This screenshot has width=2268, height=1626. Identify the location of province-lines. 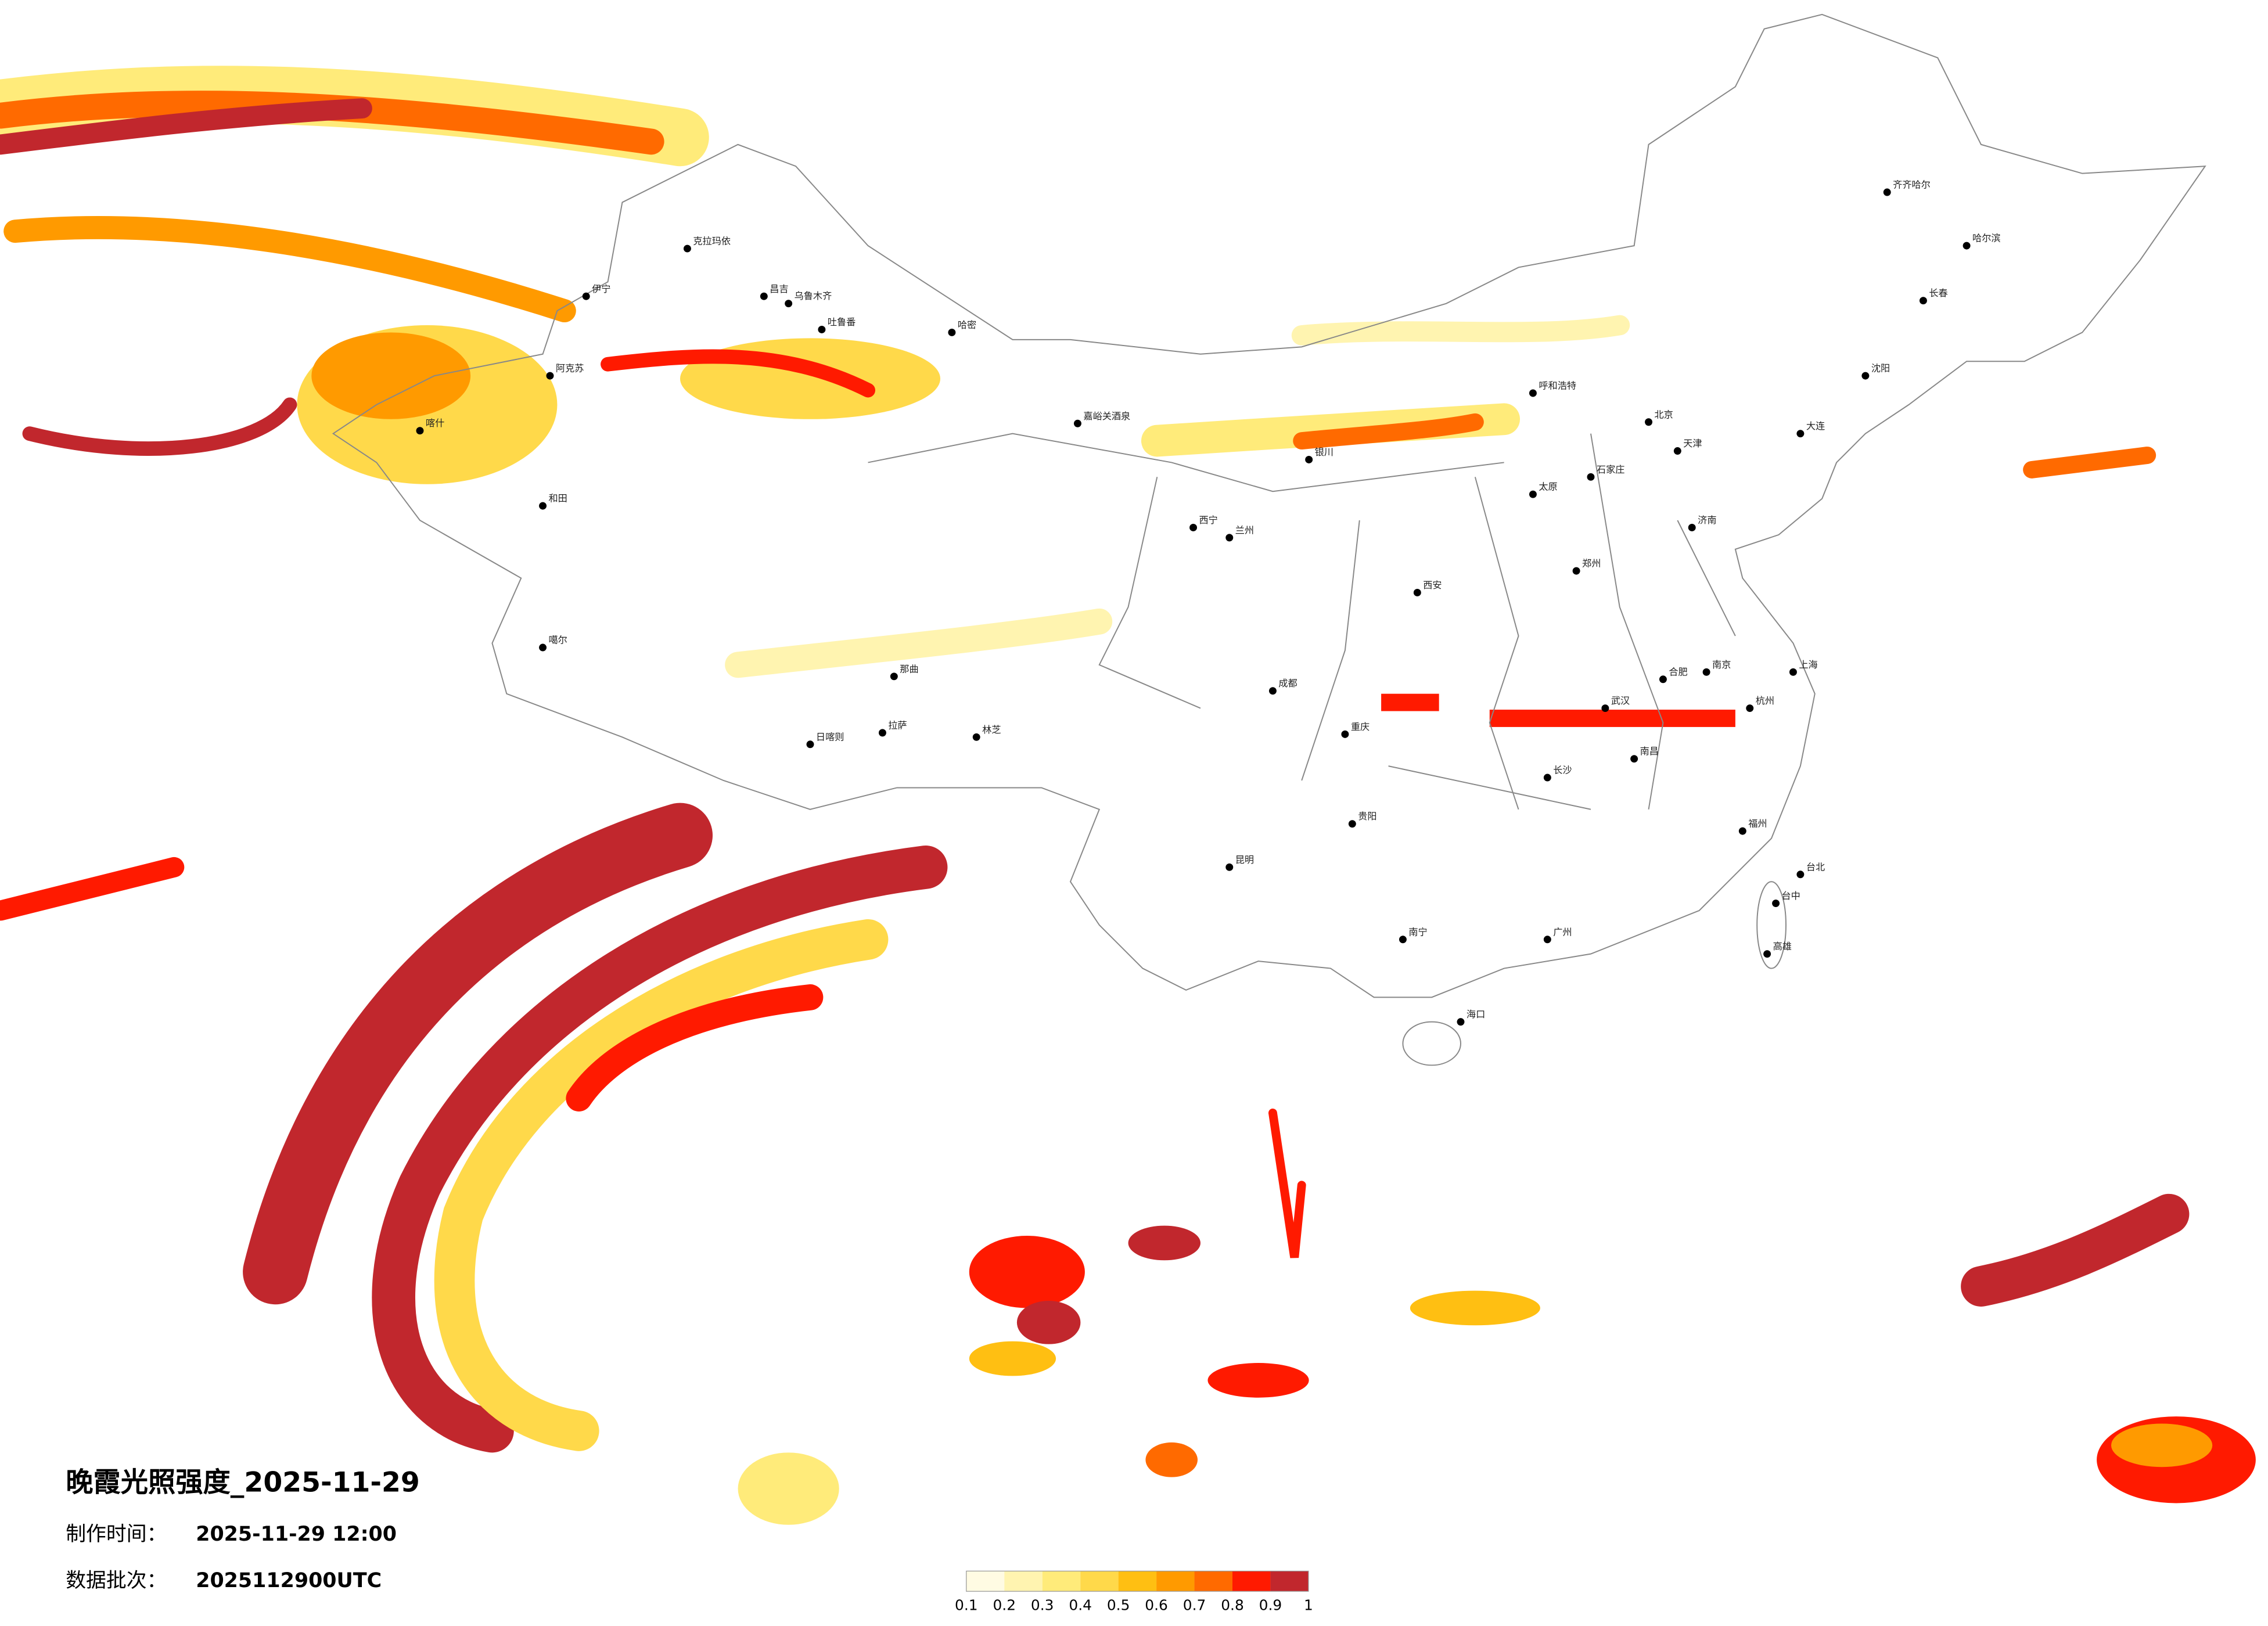
(1302, 621).